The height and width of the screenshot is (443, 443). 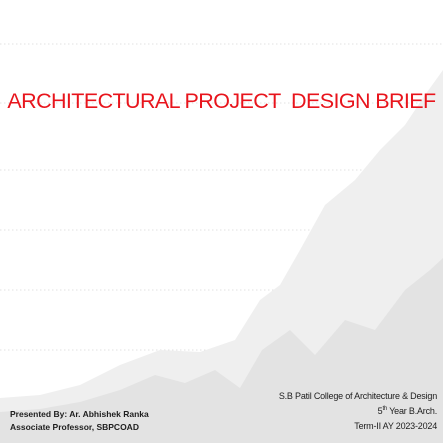 I want to click on term-label: Term-II AY 2023-2024, so click(x=395, y=426).